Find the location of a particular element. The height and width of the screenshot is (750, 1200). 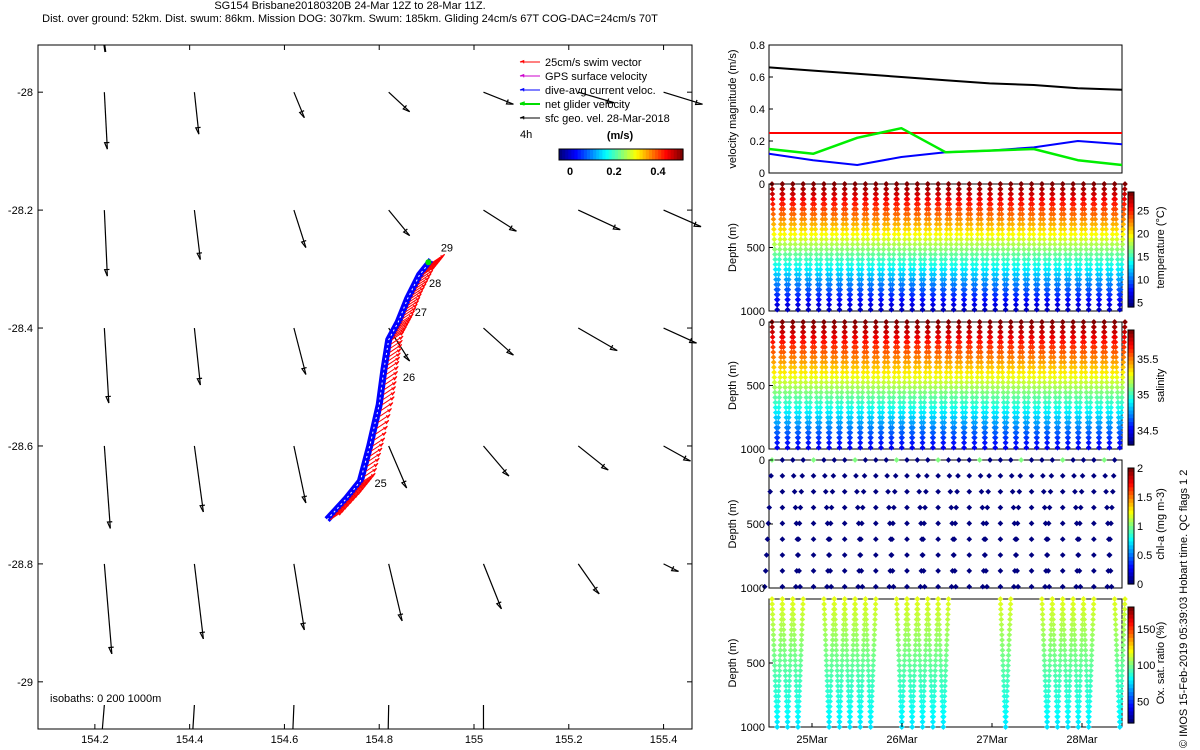

map-xtick-label: 154.4 is located at coordinates (190, 740).